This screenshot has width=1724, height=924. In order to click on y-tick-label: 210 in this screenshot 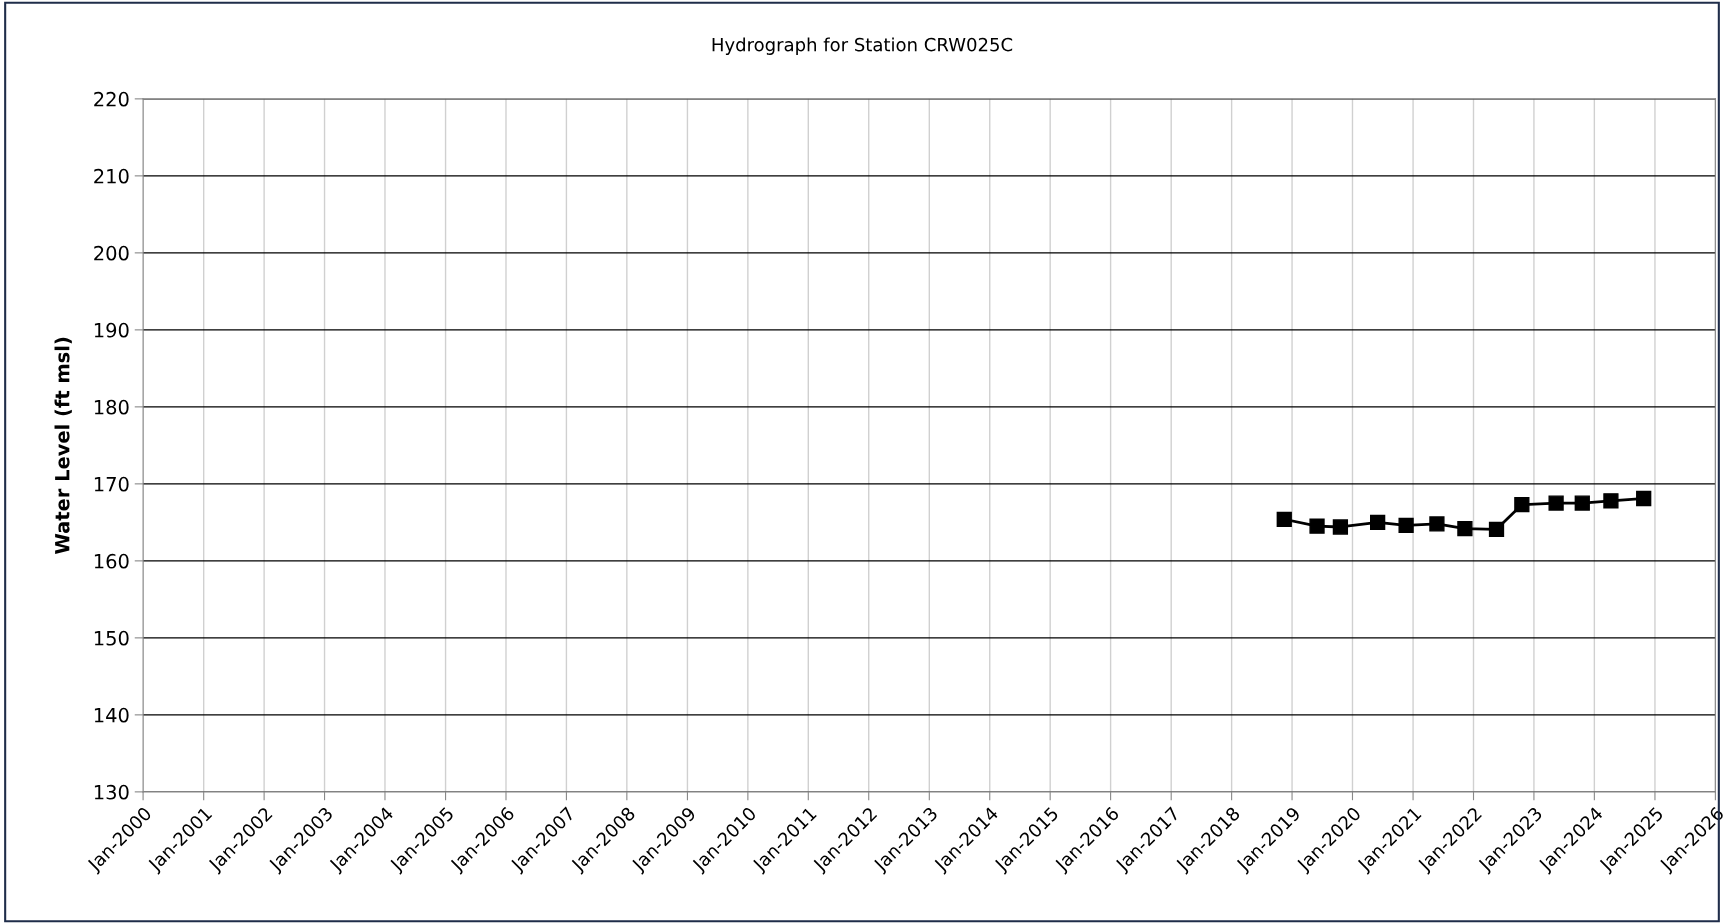, I will do `click(111, 176)`.